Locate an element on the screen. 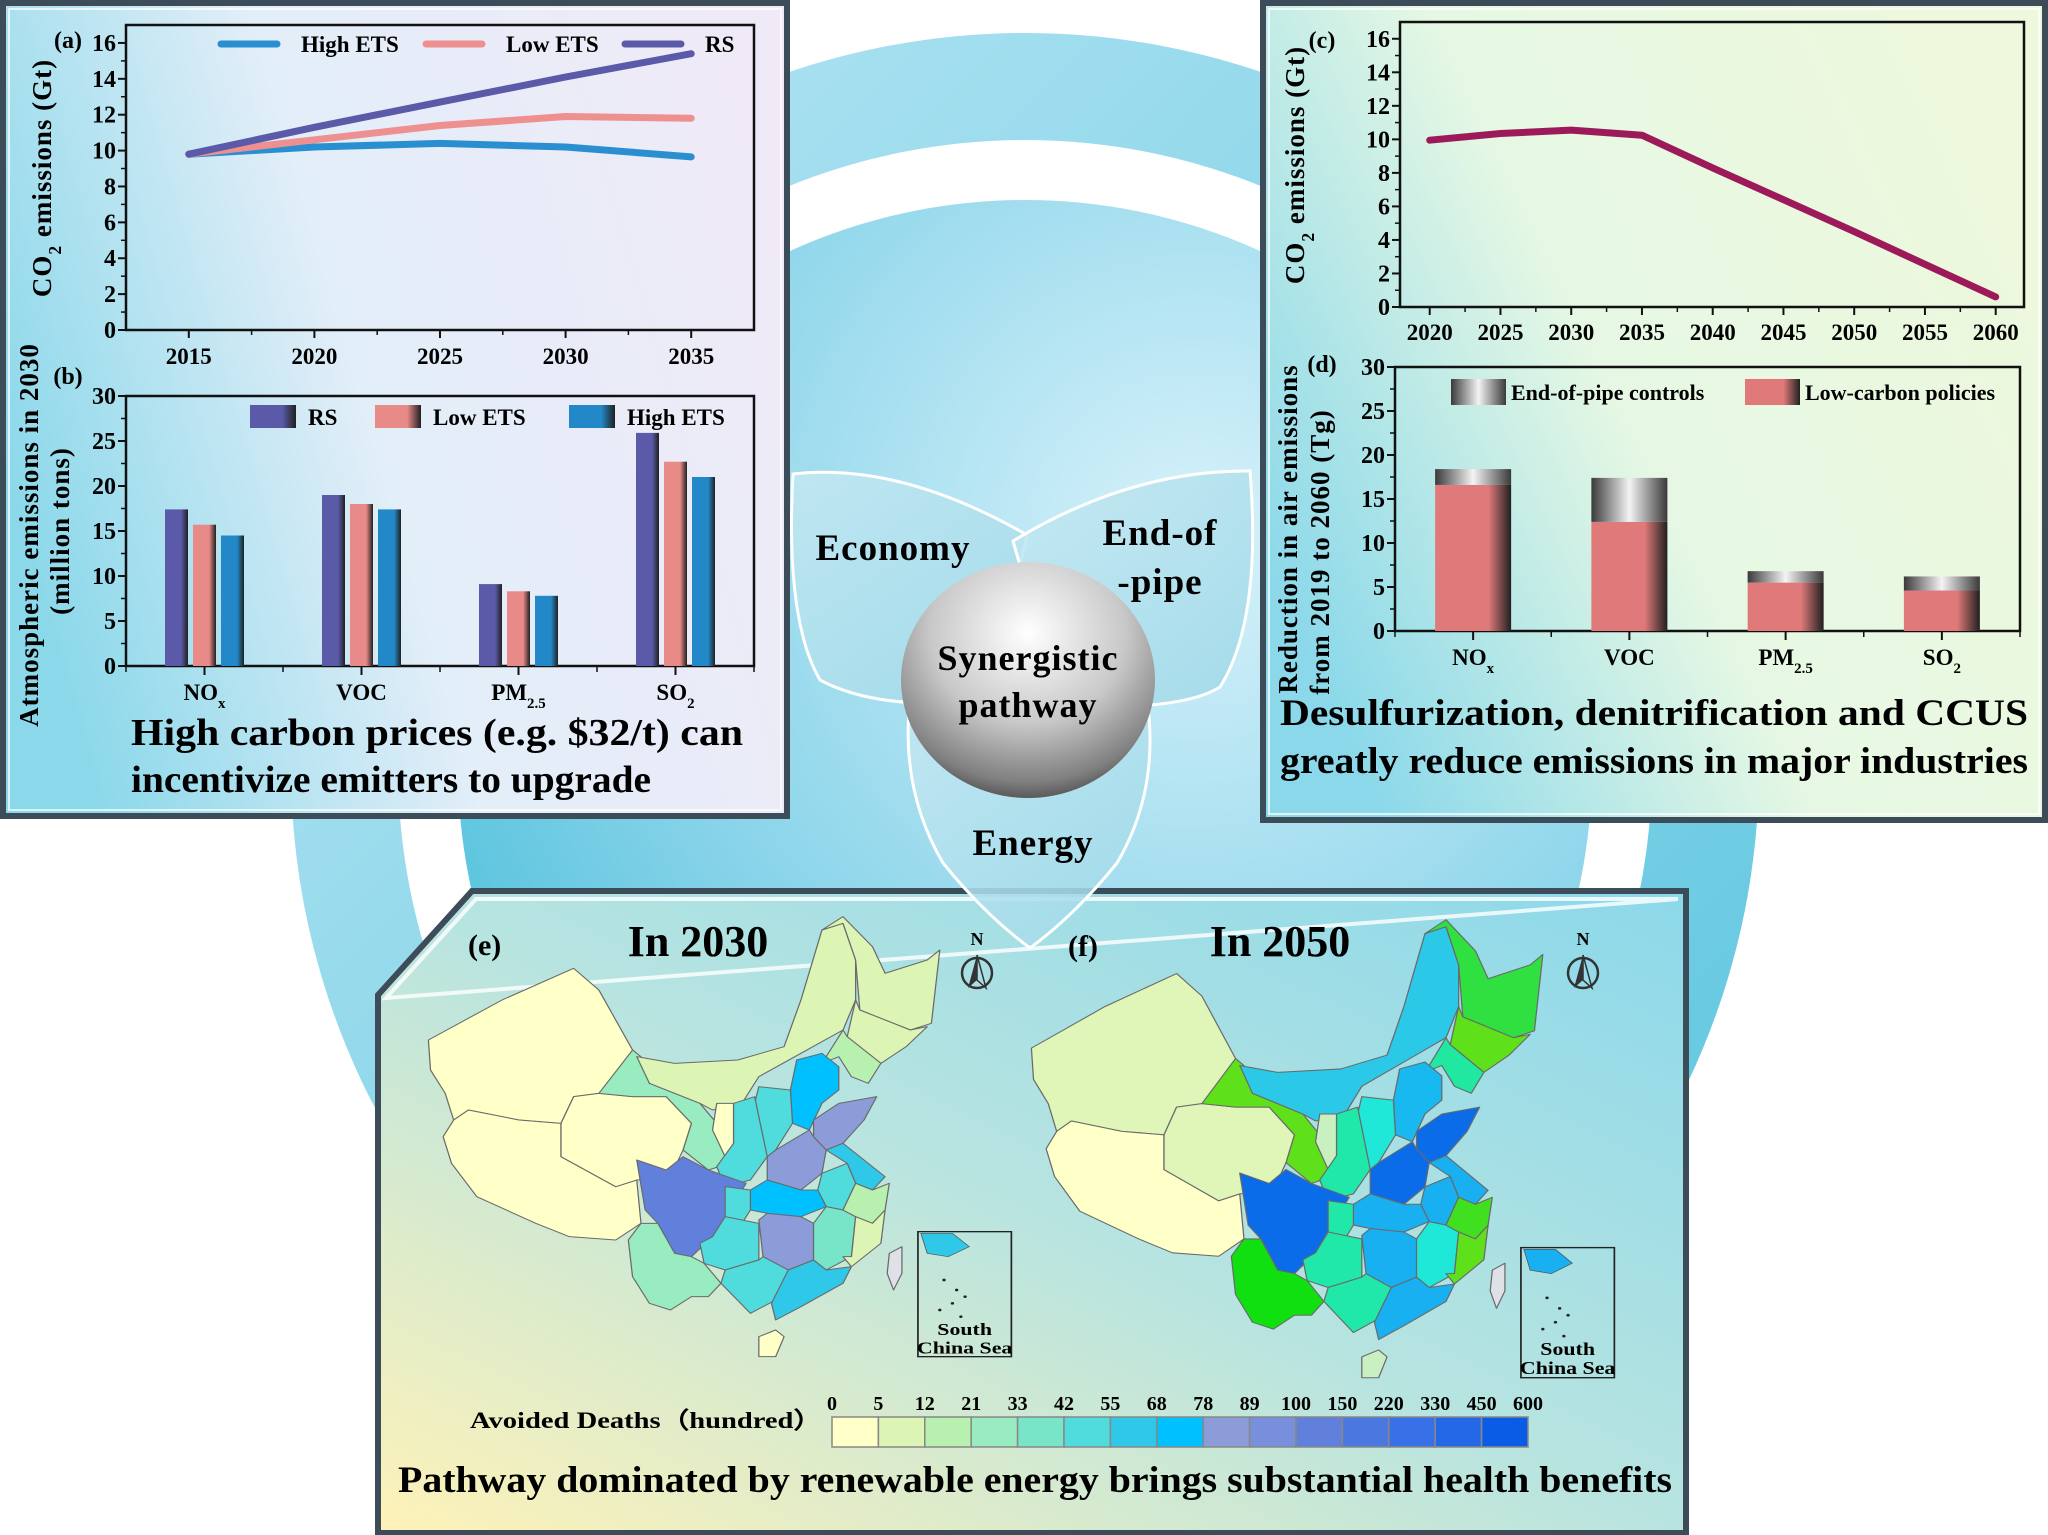 The width and height of the screenshot is (2048, 1535). x-tick-label: 2025 is located at coordinates (440, 356).